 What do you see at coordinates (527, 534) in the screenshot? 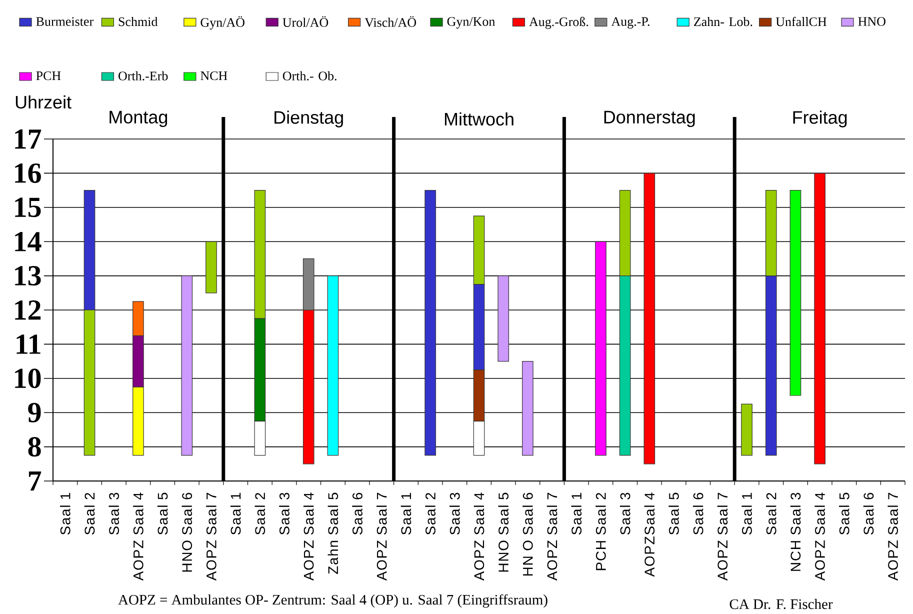
I see `x-tick-label: HN O Saal 6` at bounding box center [527, 534].